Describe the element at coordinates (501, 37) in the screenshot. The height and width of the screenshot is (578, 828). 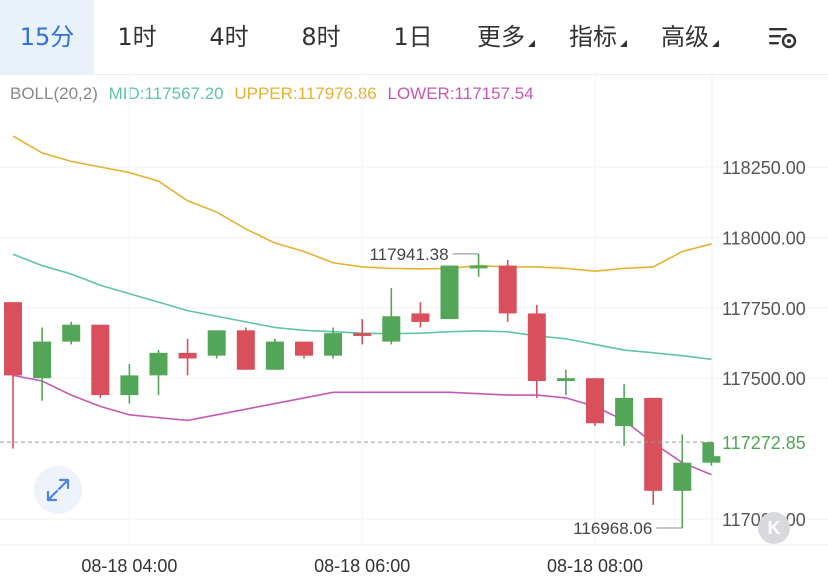
I see `tab-label: 更多` at that location.